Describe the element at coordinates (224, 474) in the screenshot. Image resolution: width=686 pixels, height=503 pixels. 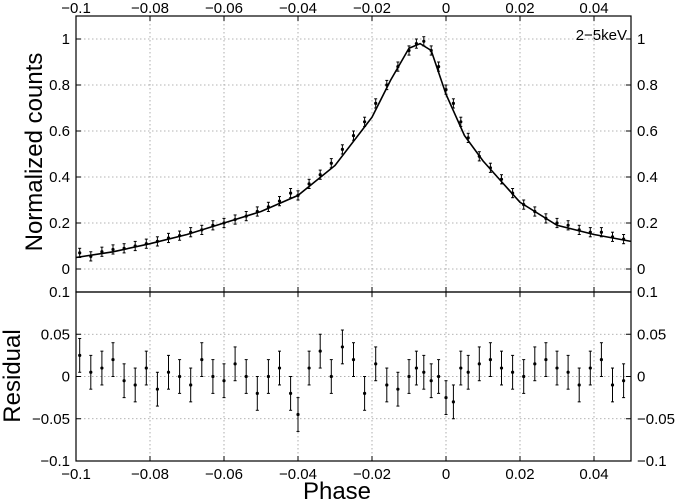
I see `x-tick-label-bottom: −0.06` at that location.